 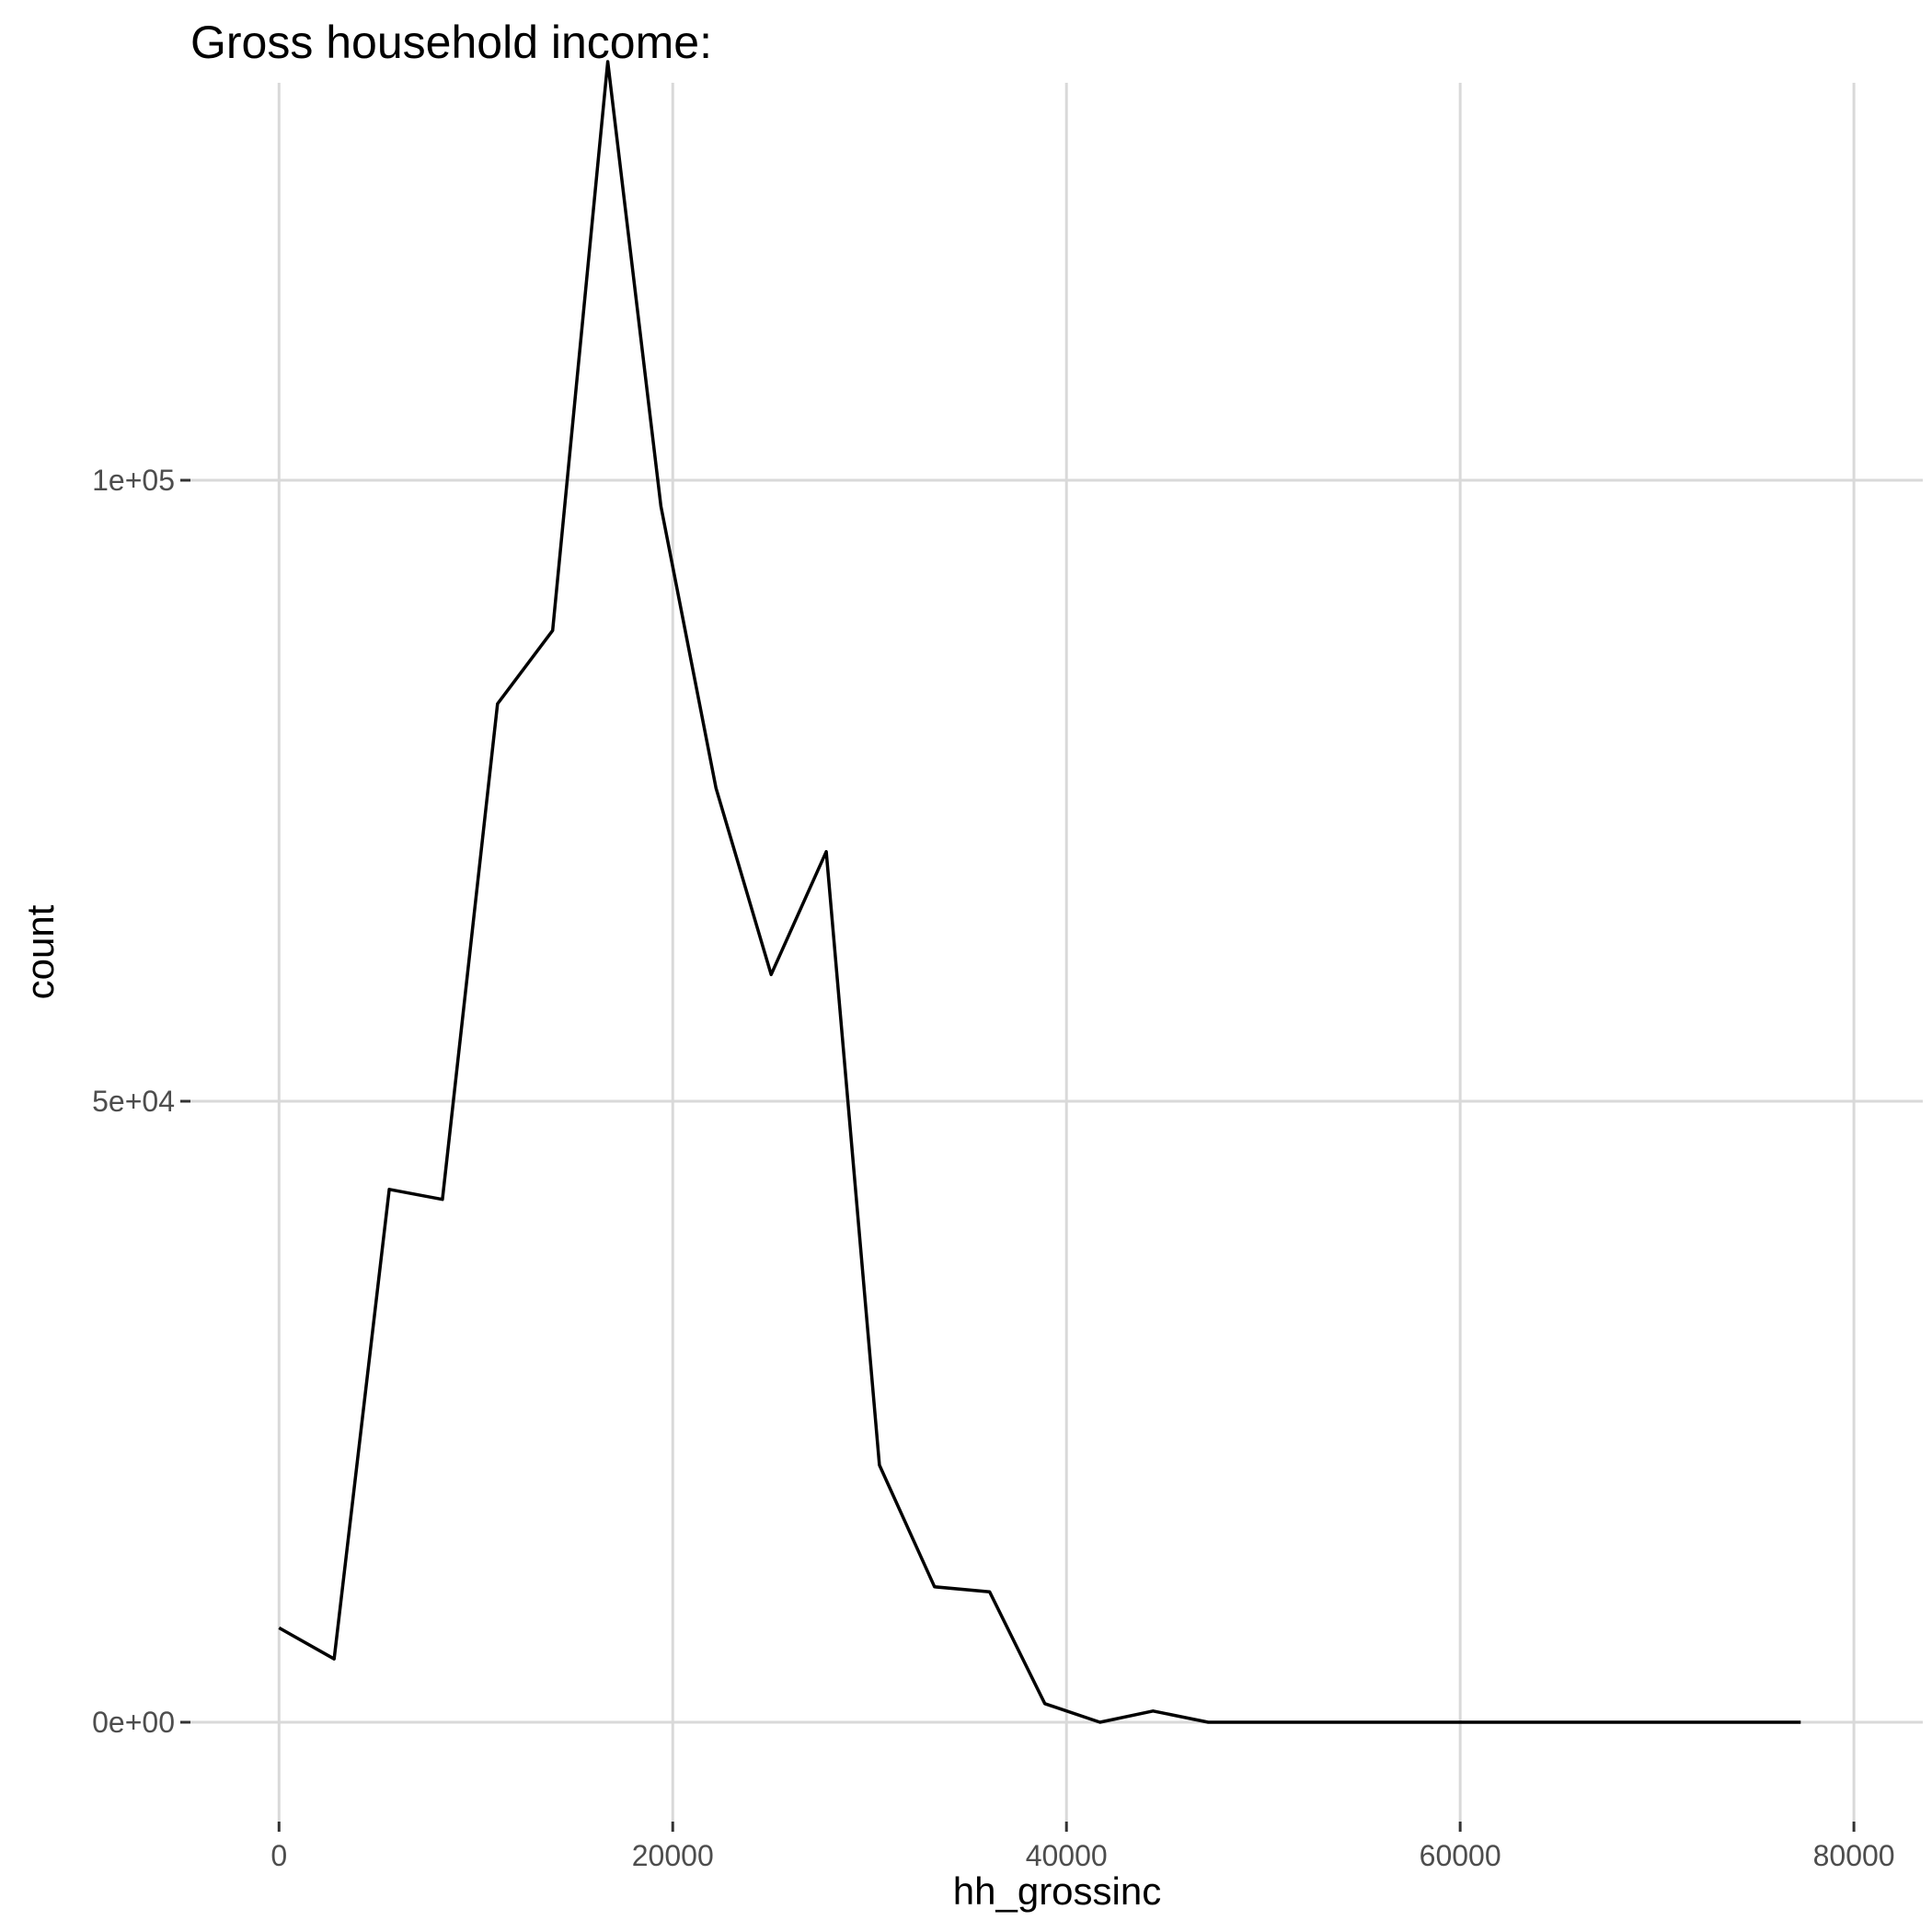 I want to click on chart-title: Gross household income:, so click(x=451, y=42).